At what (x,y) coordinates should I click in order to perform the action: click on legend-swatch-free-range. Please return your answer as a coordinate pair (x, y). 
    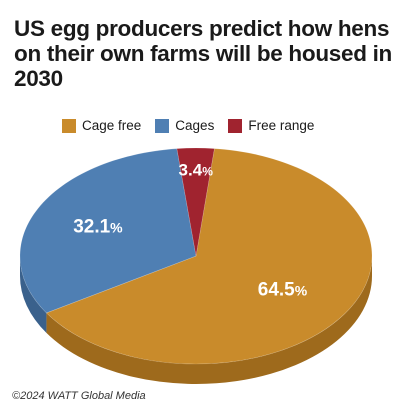
    Looking at the image, I should click on (235, 125).